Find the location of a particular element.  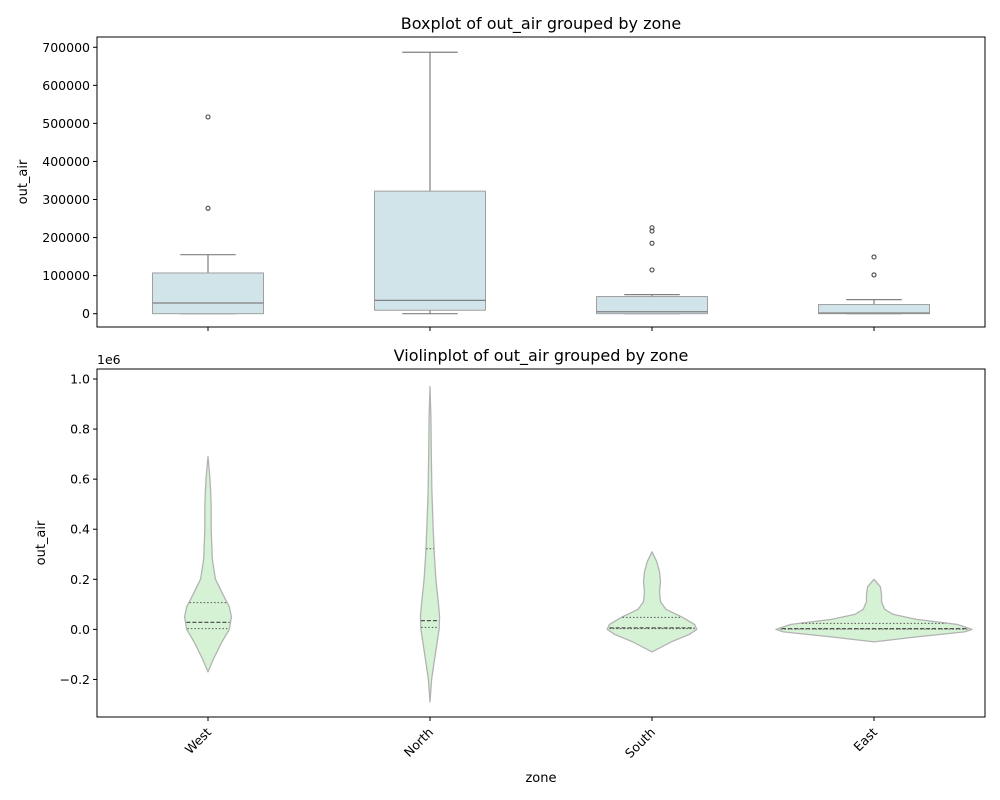

y-tick-label: 0.4 is located at coordinates (80, 529).